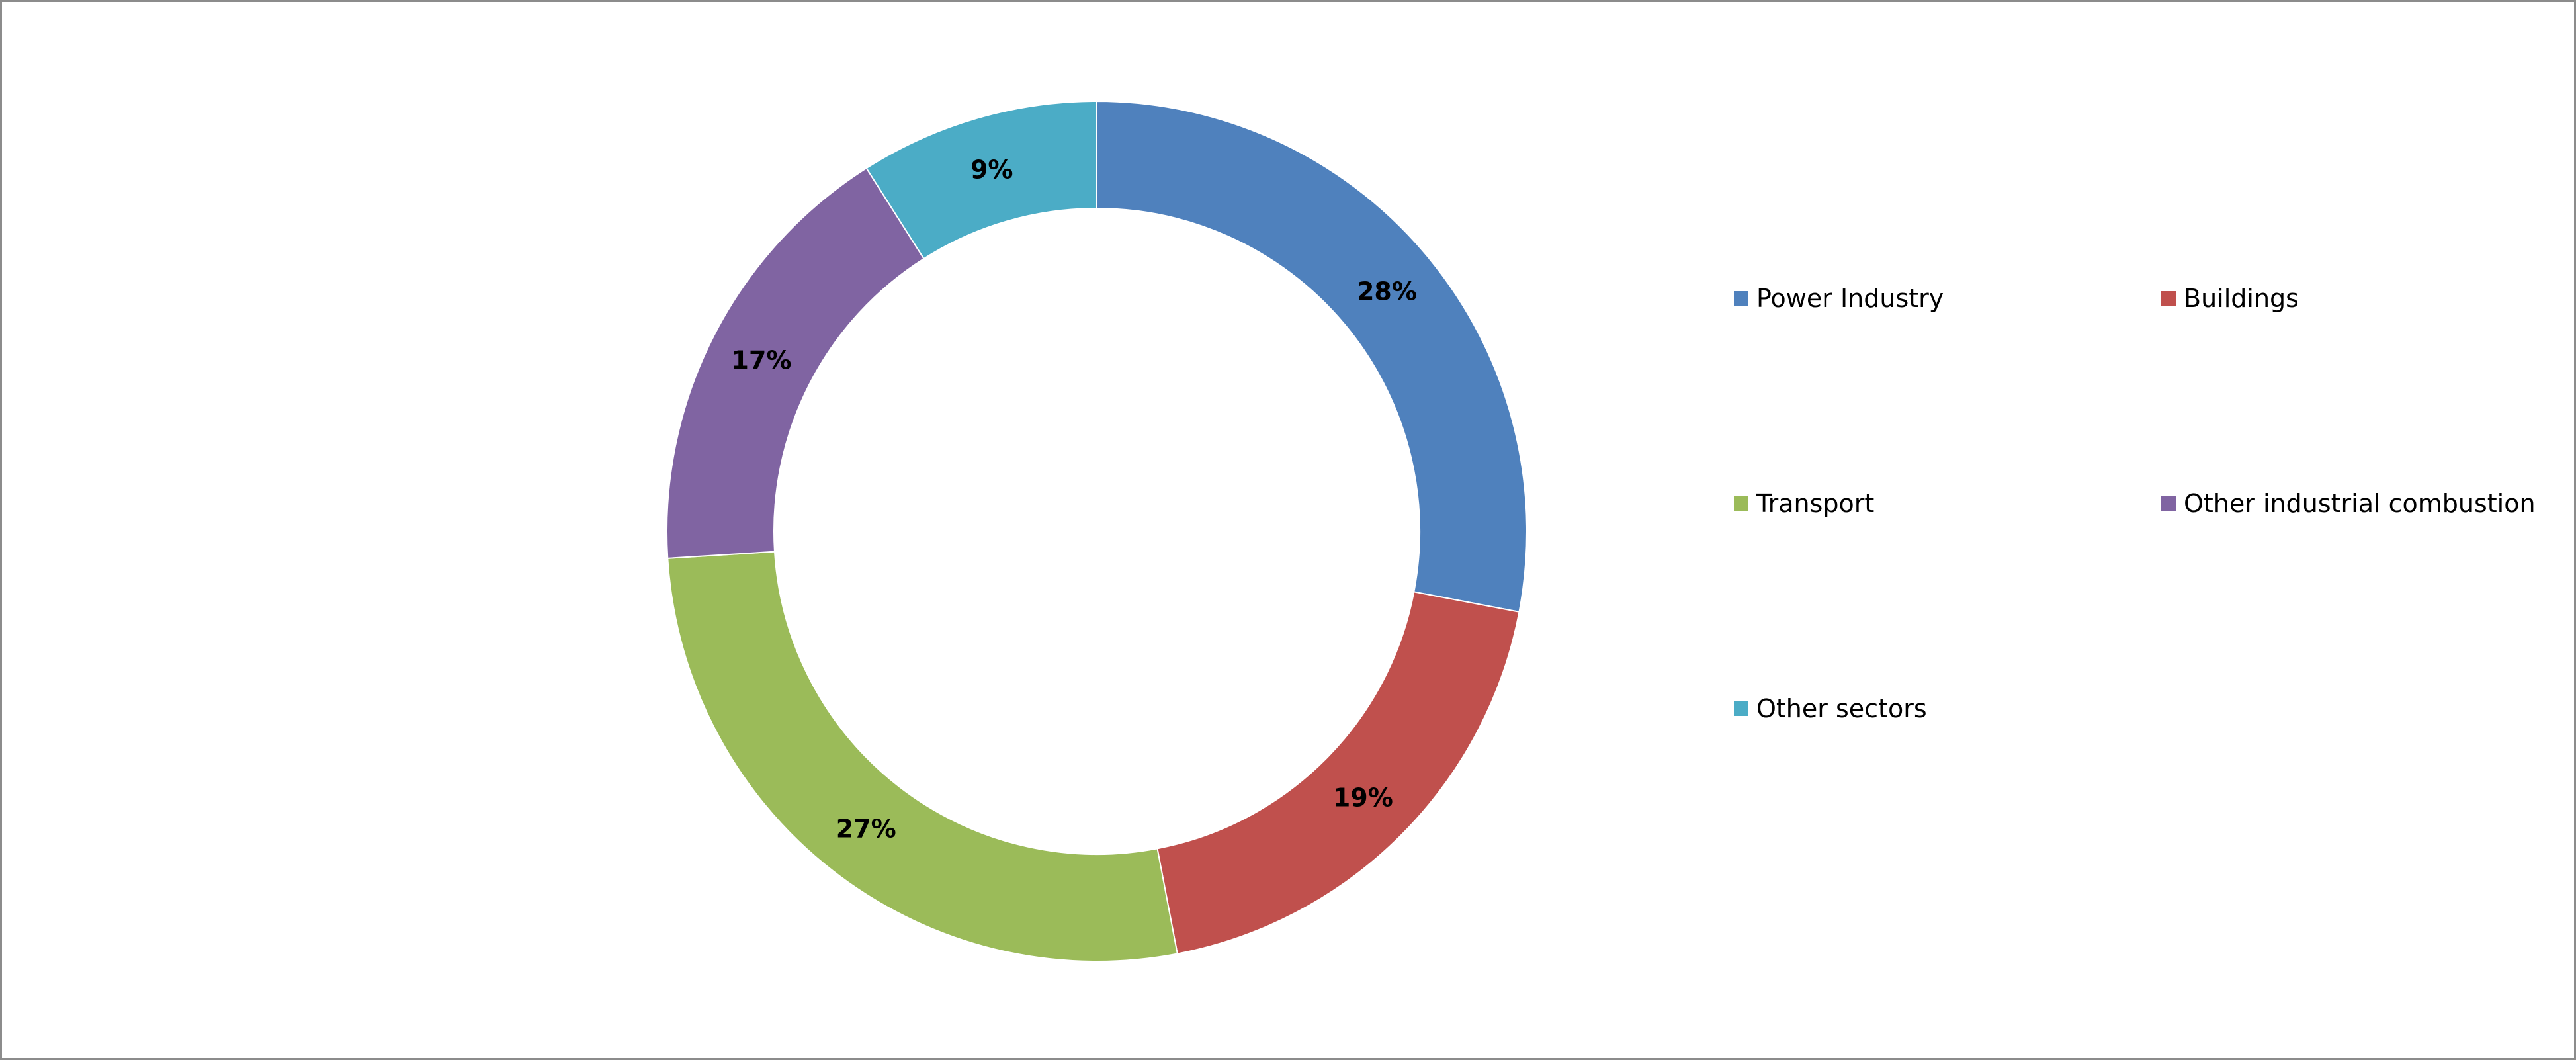 The height and width of the screenshot is (1062, 2576). I want to click on donut-slice-other-industrial-combustion, so click(795, 363).